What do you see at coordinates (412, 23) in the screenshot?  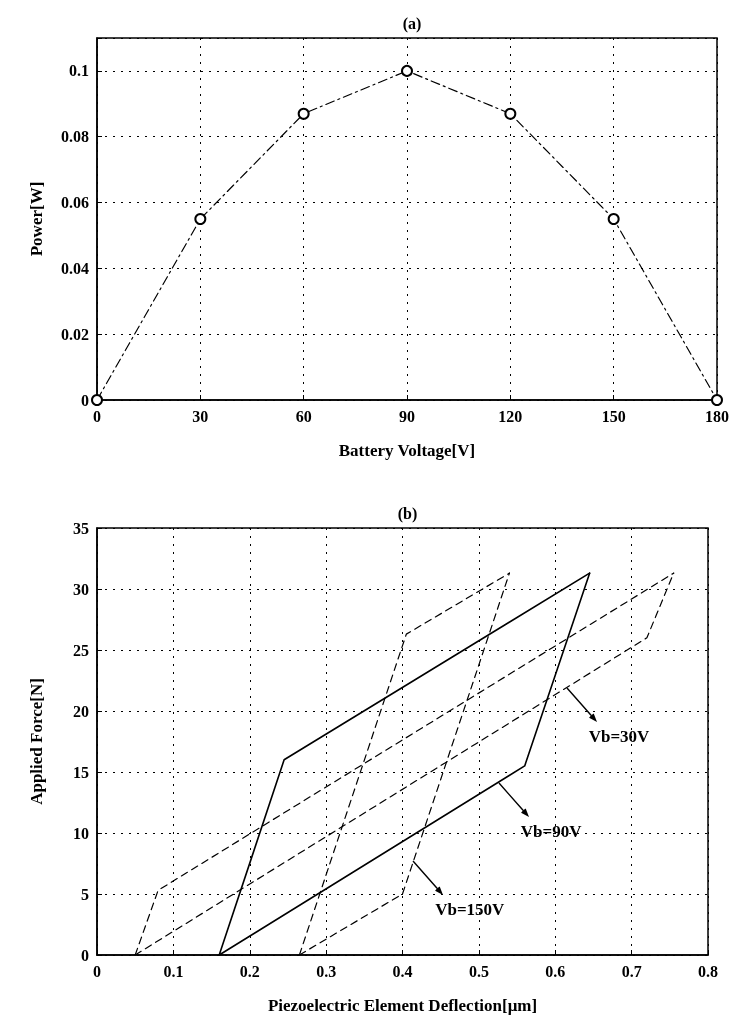 I see `chart-title: (a)` at bounding box center [412, 23].